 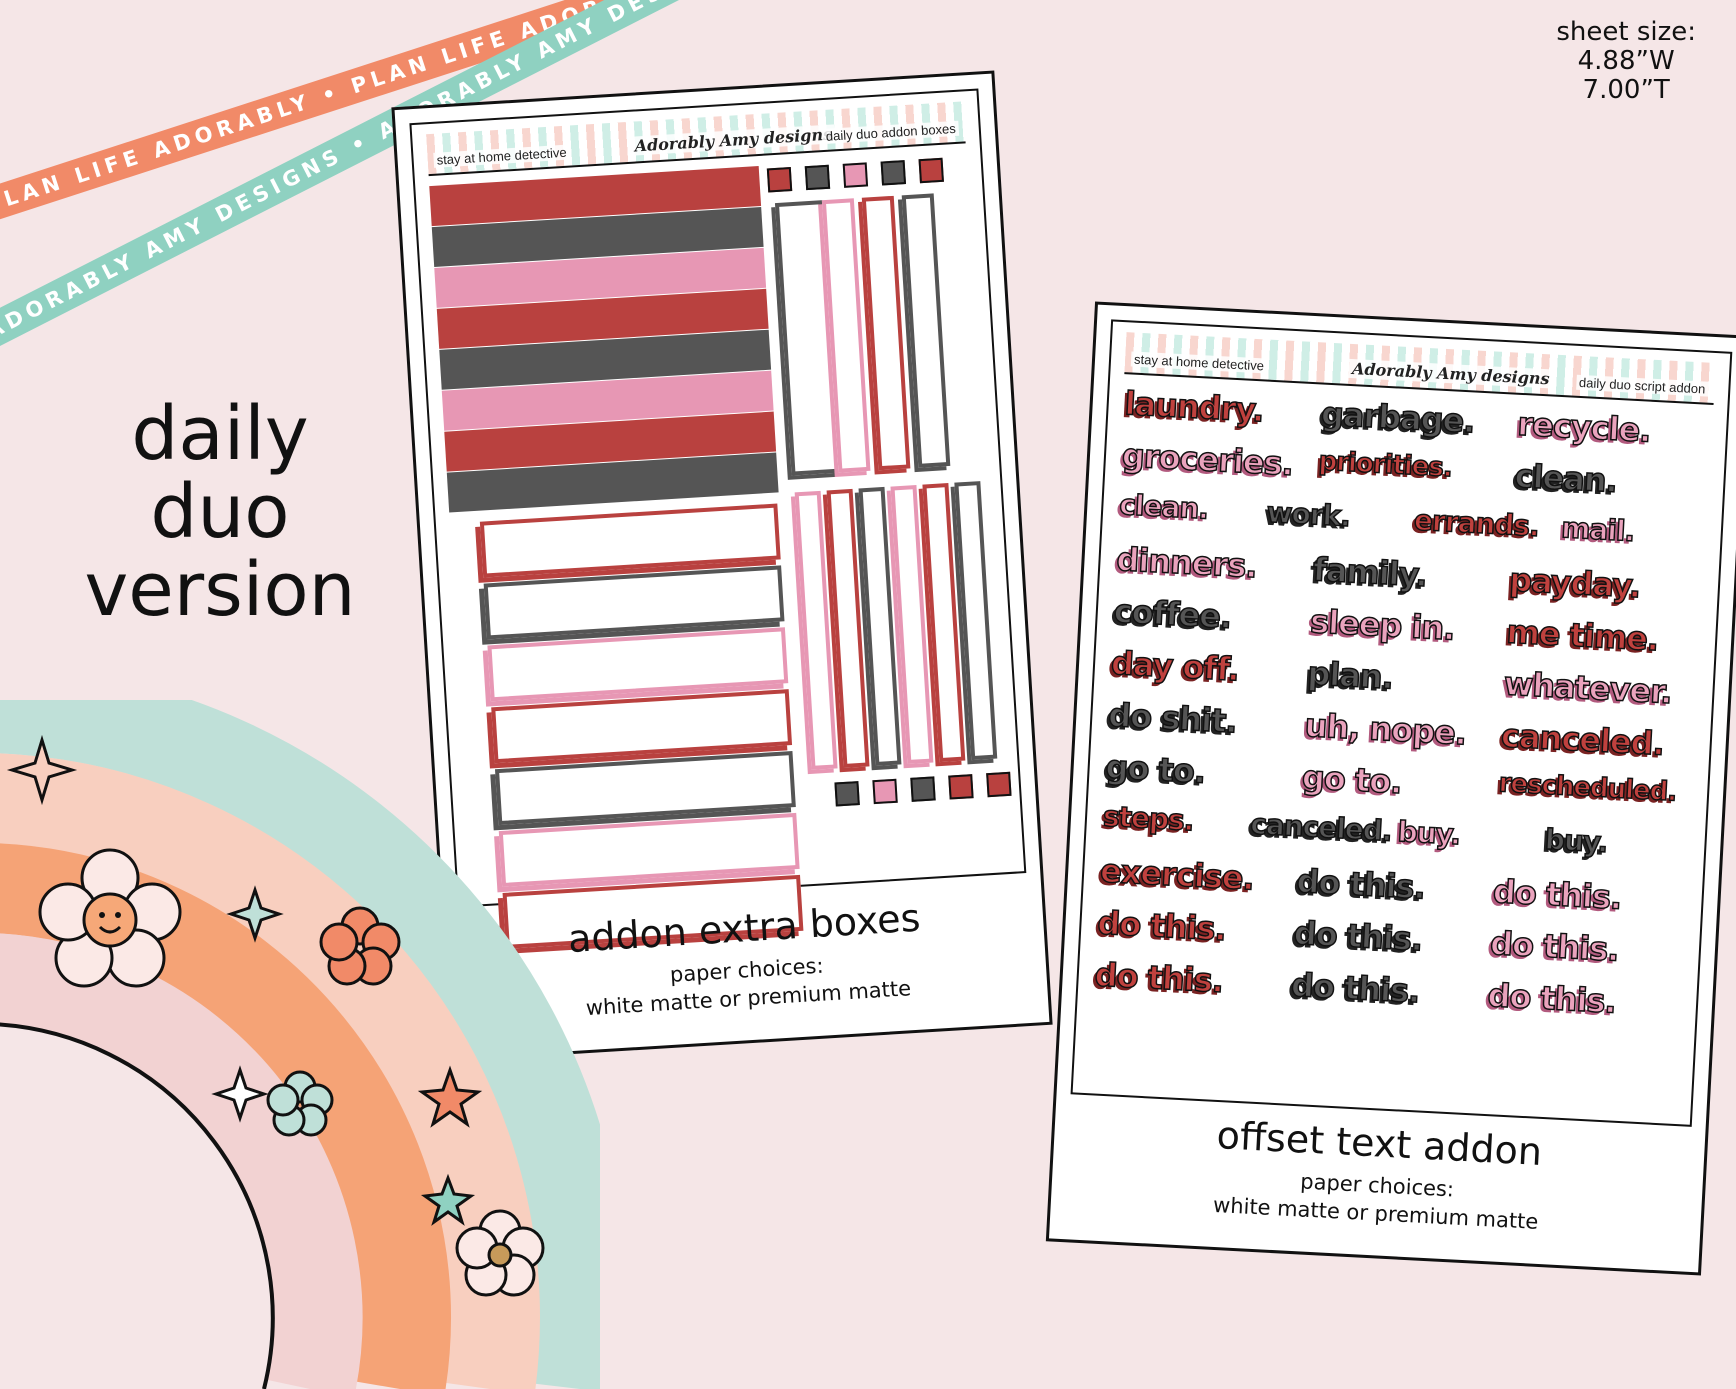 What do you see at coordinates (360, 946) in the screenshot?
I see `orange-flower-icon` at bounding box center [360, 946].